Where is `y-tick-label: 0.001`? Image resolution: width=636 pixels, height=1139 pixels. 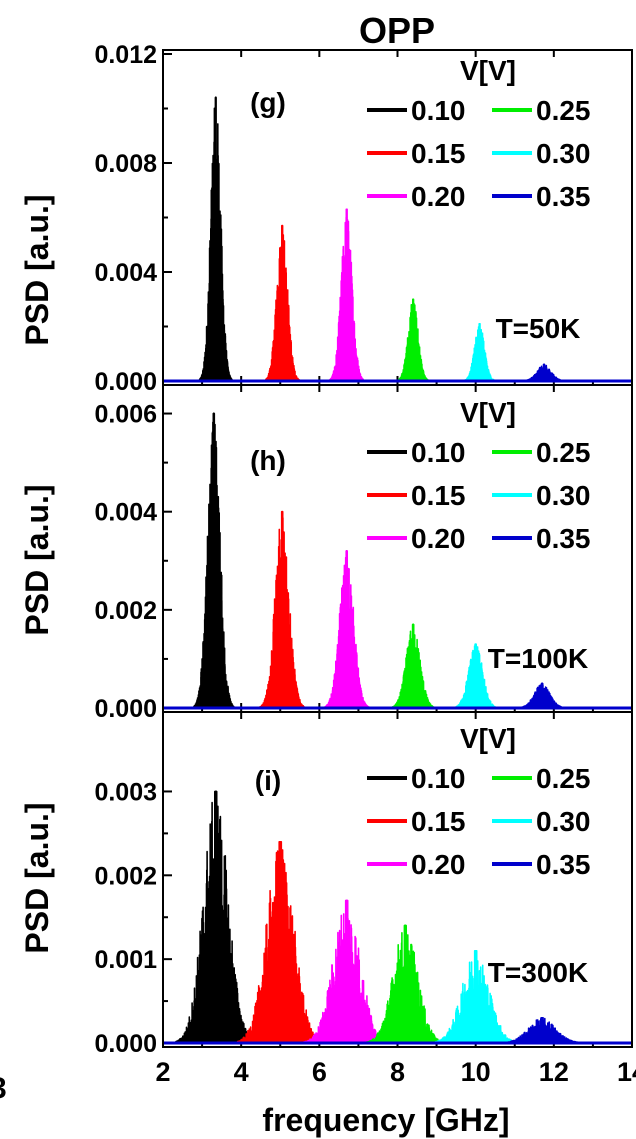 y-tick-label: 0.001 is located at coordinates (125, 960).